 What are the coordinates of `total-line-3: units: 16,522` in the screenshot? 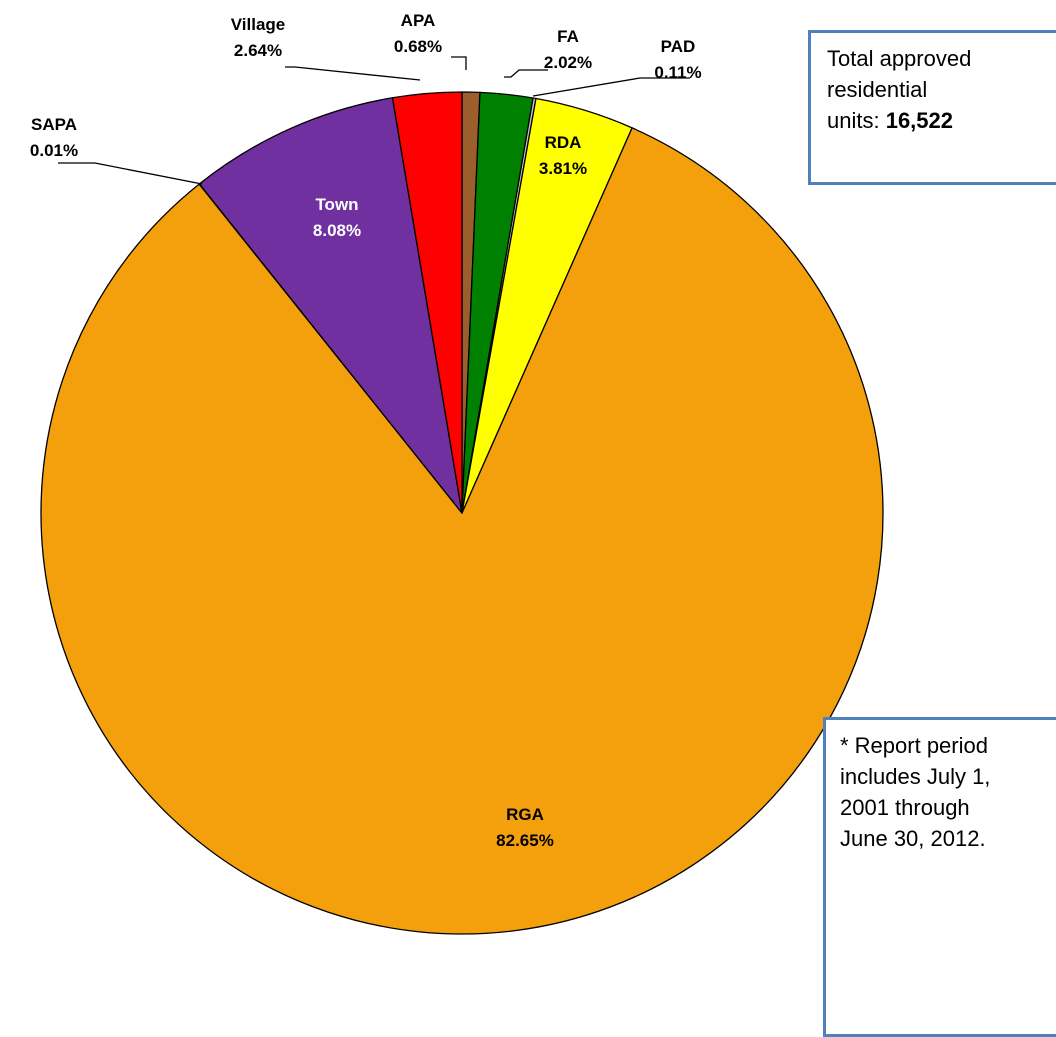 It's located at (938, 120).